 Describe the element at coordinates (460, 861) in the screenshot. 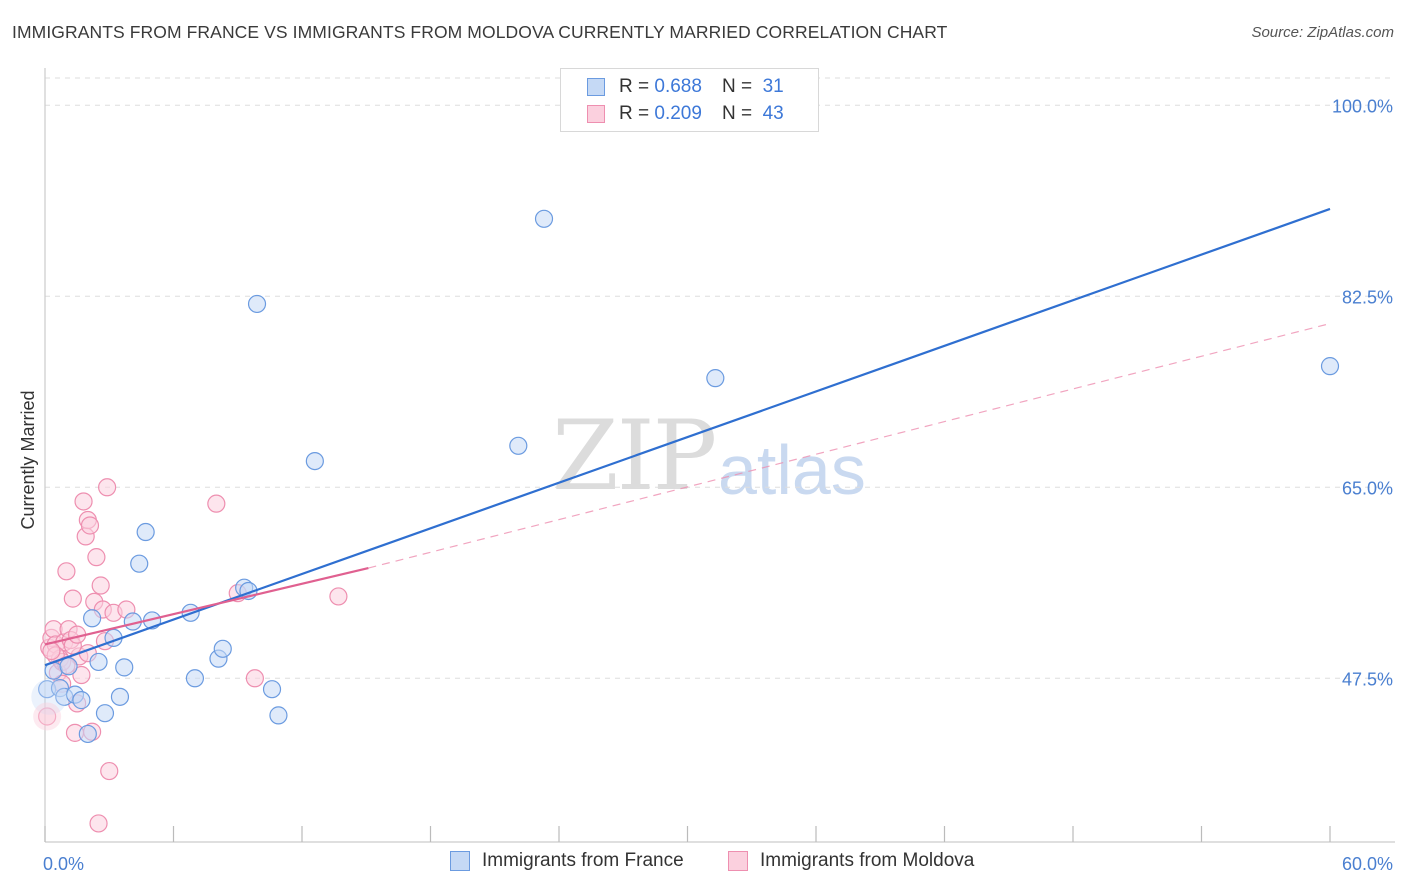

I see `legend-france-swatch` at that location.